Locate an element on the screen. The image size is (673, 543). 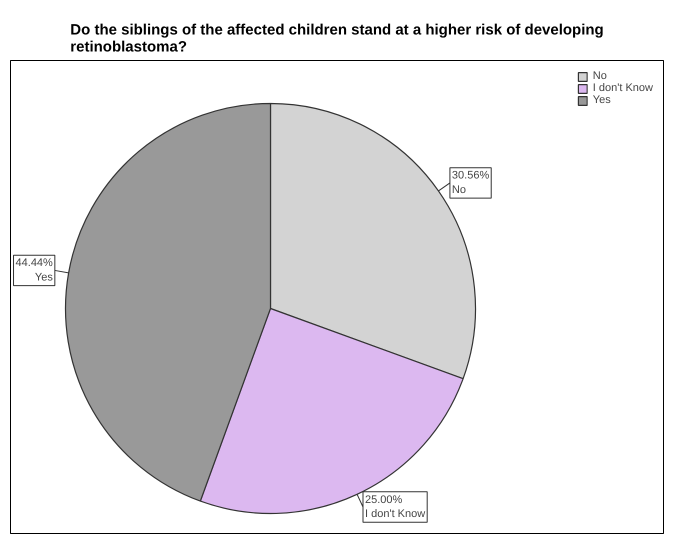
slice-label: Yes is located at coordinates (44, 278).